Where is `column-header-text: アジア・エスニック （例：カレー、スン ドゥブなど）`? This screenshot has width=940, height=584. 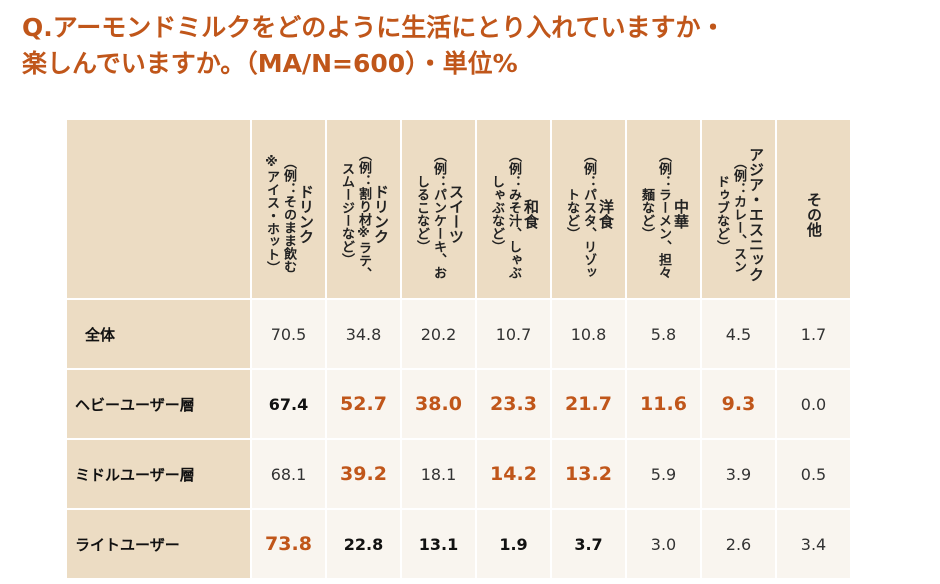
column-header-text: アジア・エスニック （例：カレー、スン ドゥブなど） is located at coordinates (739, 214).